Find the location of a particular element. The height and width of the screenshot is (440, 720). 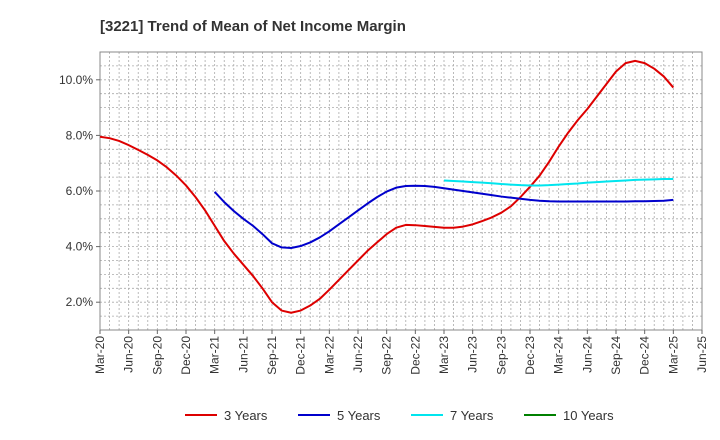

x-tick-label: Mar-20 is located at coordinates (100, 355).